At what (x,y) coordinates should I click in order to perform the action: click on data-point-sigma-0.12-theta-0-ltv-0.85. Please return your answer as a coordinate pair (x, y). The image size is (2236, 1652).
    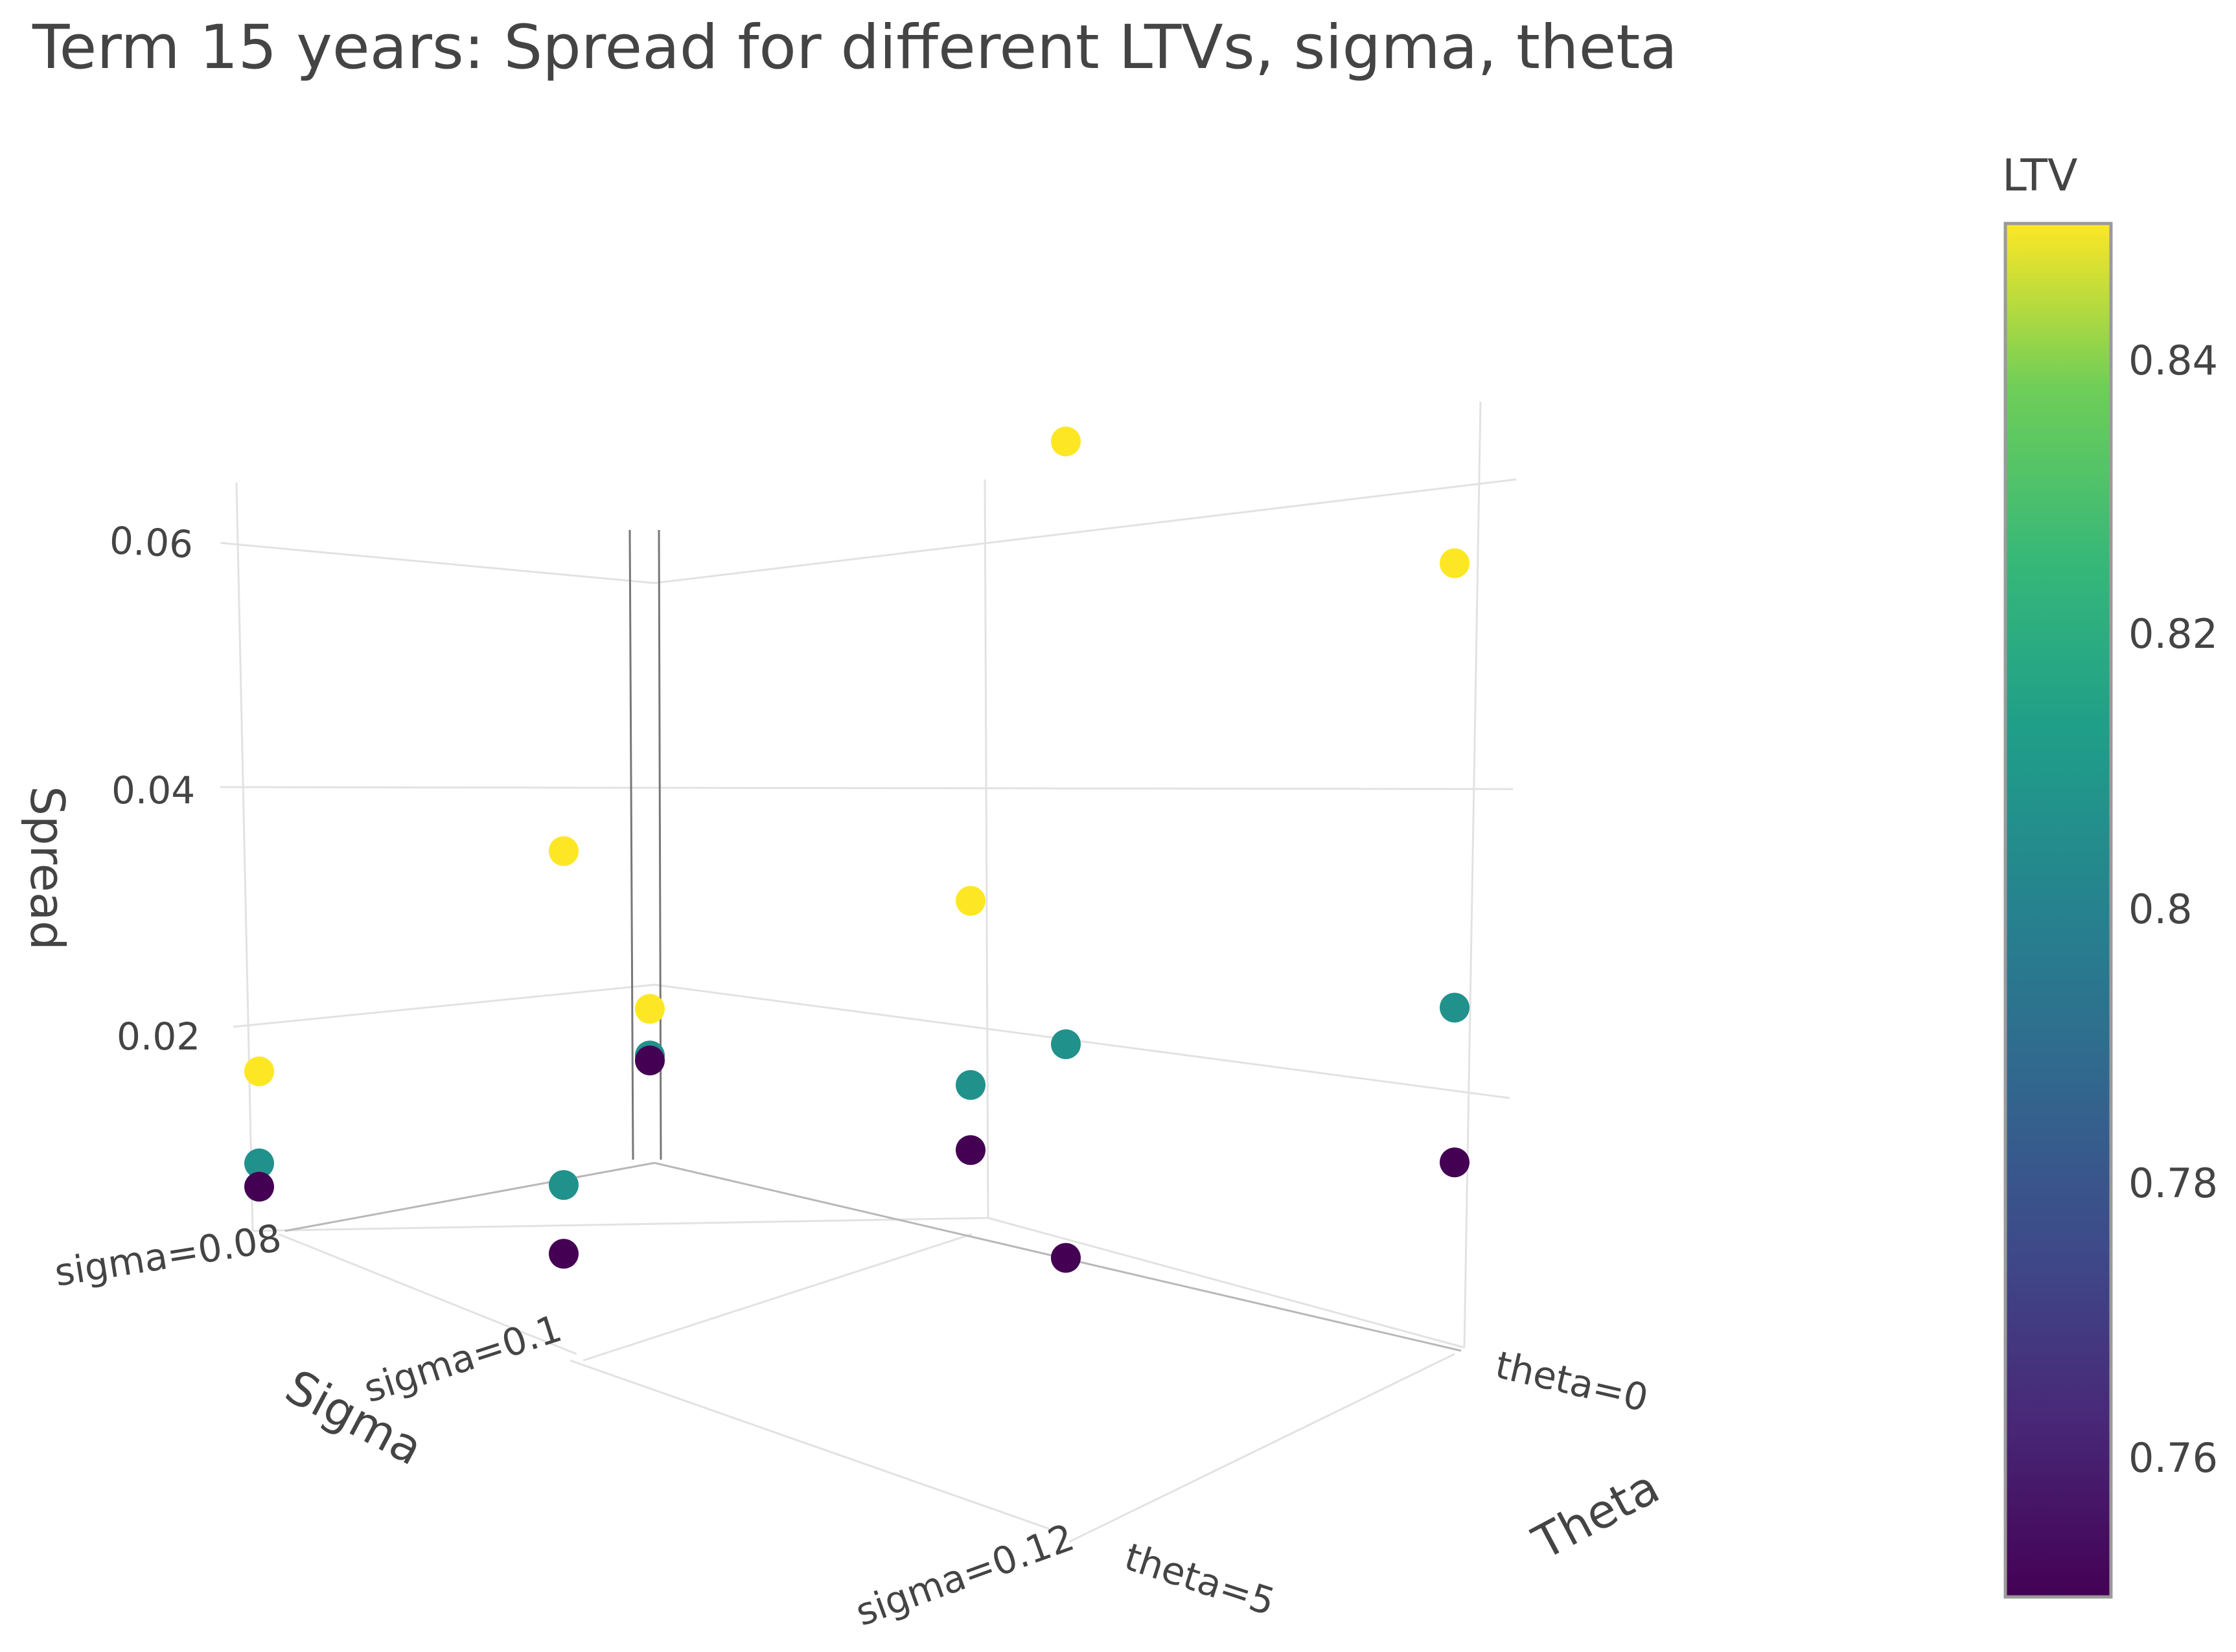
    Looking at the image, I should click on (1455, 563).